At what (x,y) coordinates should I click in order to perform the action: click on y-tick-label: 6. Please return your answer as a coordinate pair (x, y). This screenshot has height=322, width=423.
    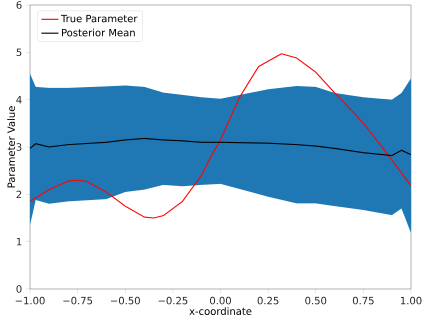
    Looking at the image, I should click on (19, 5).